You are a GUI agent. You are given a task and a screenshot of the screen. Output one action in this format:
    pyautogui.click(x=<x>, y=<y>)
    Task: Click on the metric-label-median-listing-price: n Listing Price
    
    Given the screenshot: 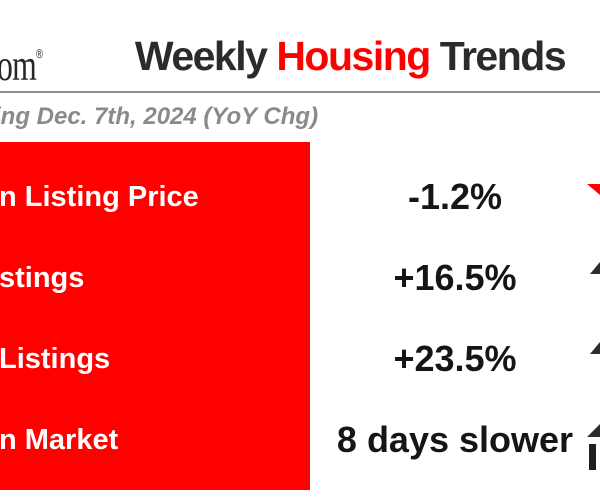 What is the action you would take?
    pyautogui.click(x=99, y=197)
    